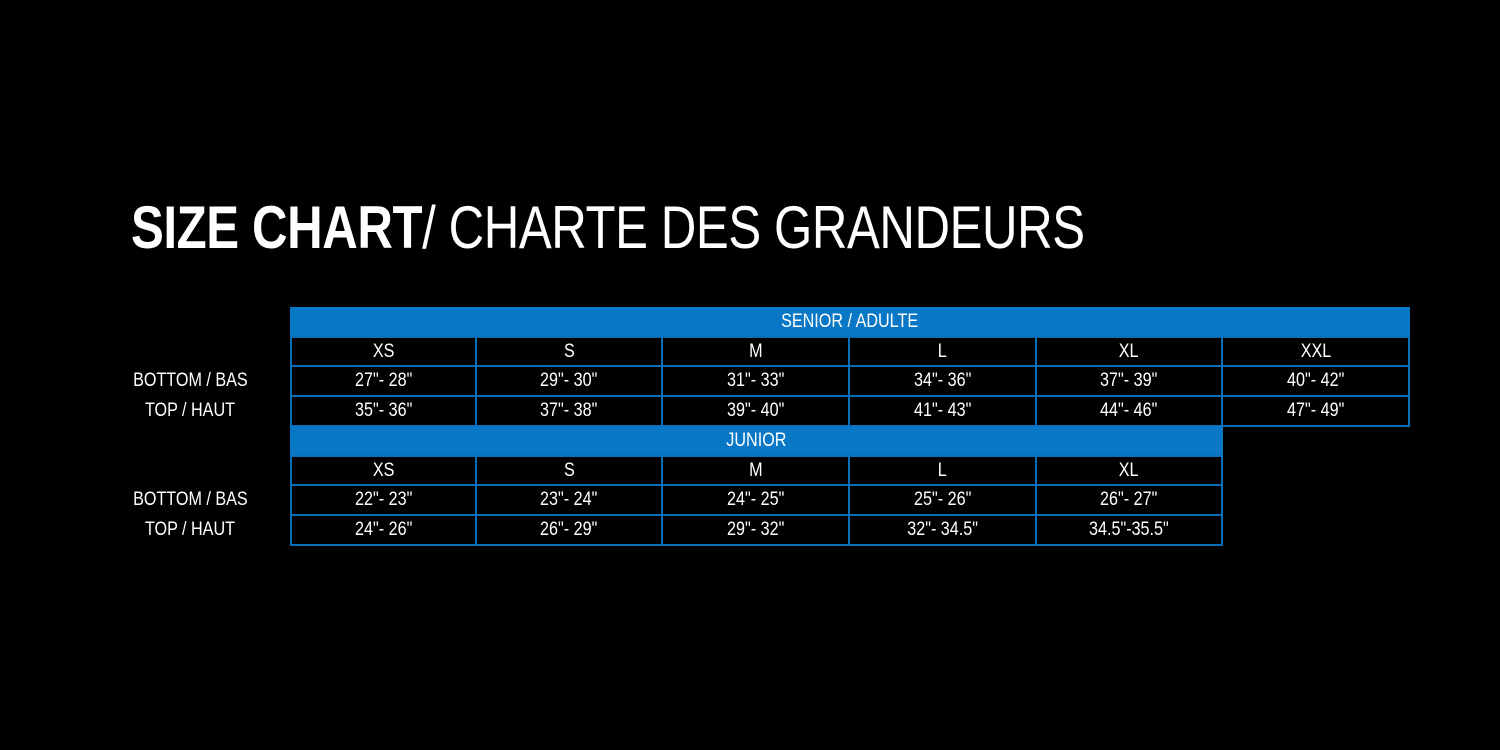  I want to click on measurement-cell-text: 37"- 39", so click(1129, 381).